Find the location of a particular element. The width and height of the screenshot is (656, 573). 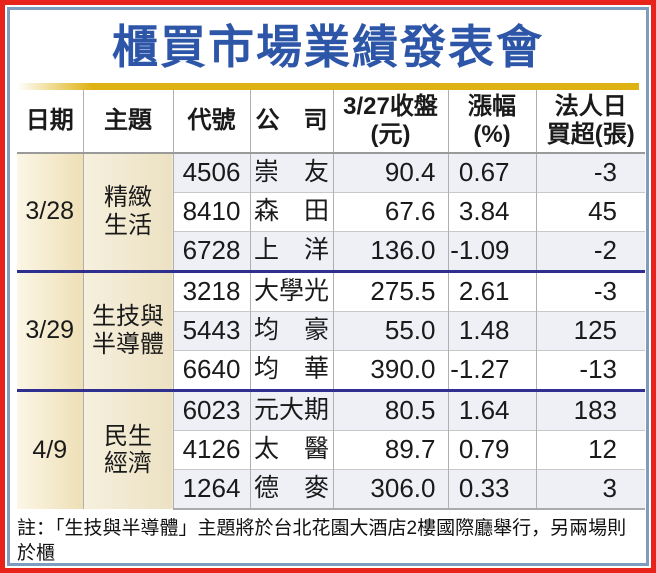

close-cell: 89.7 is located at coordinates (390, 449).